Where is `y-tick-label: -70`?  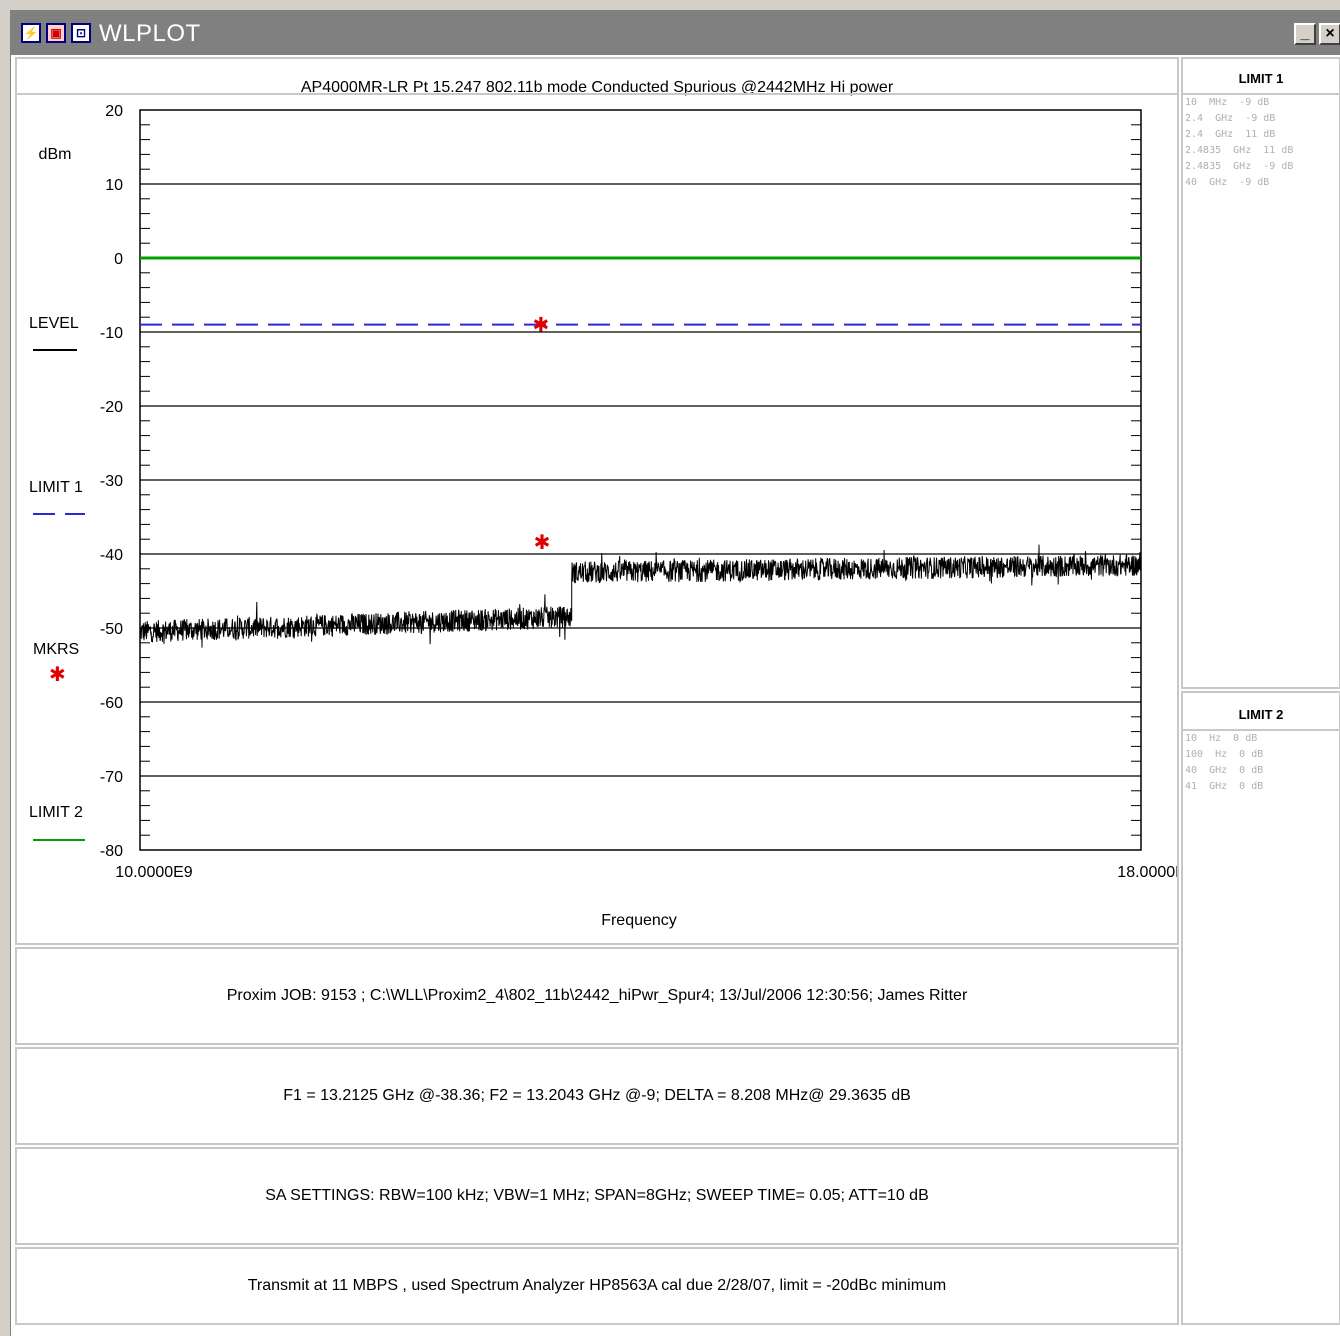
y-tick-label: -70 is located at coordinates (111, 777).